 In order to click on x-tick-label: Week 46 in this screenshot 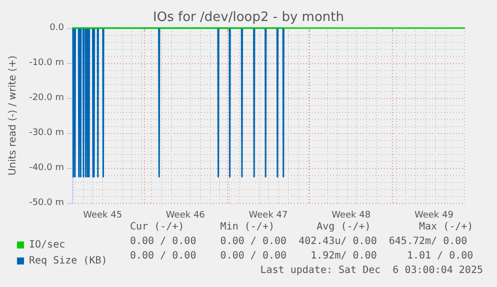, I will do `click(186, 215)`.